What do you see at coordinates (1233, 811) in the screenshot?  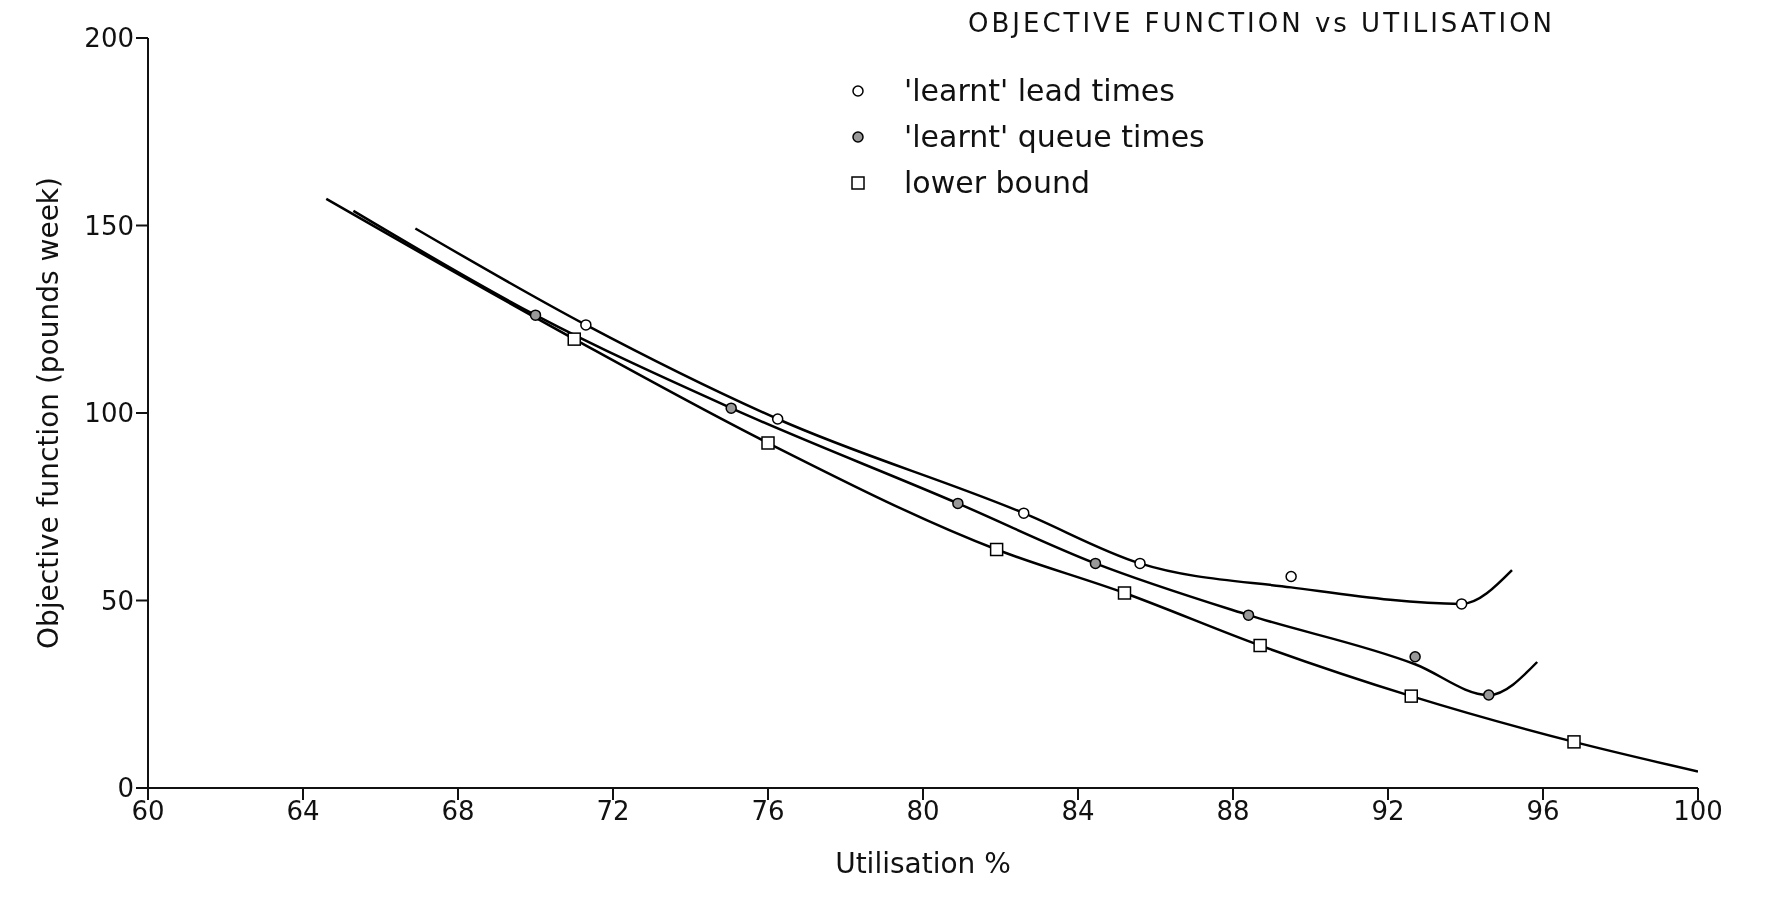 I see `x-tick-label: 88` at bounding box center [1233, 811].